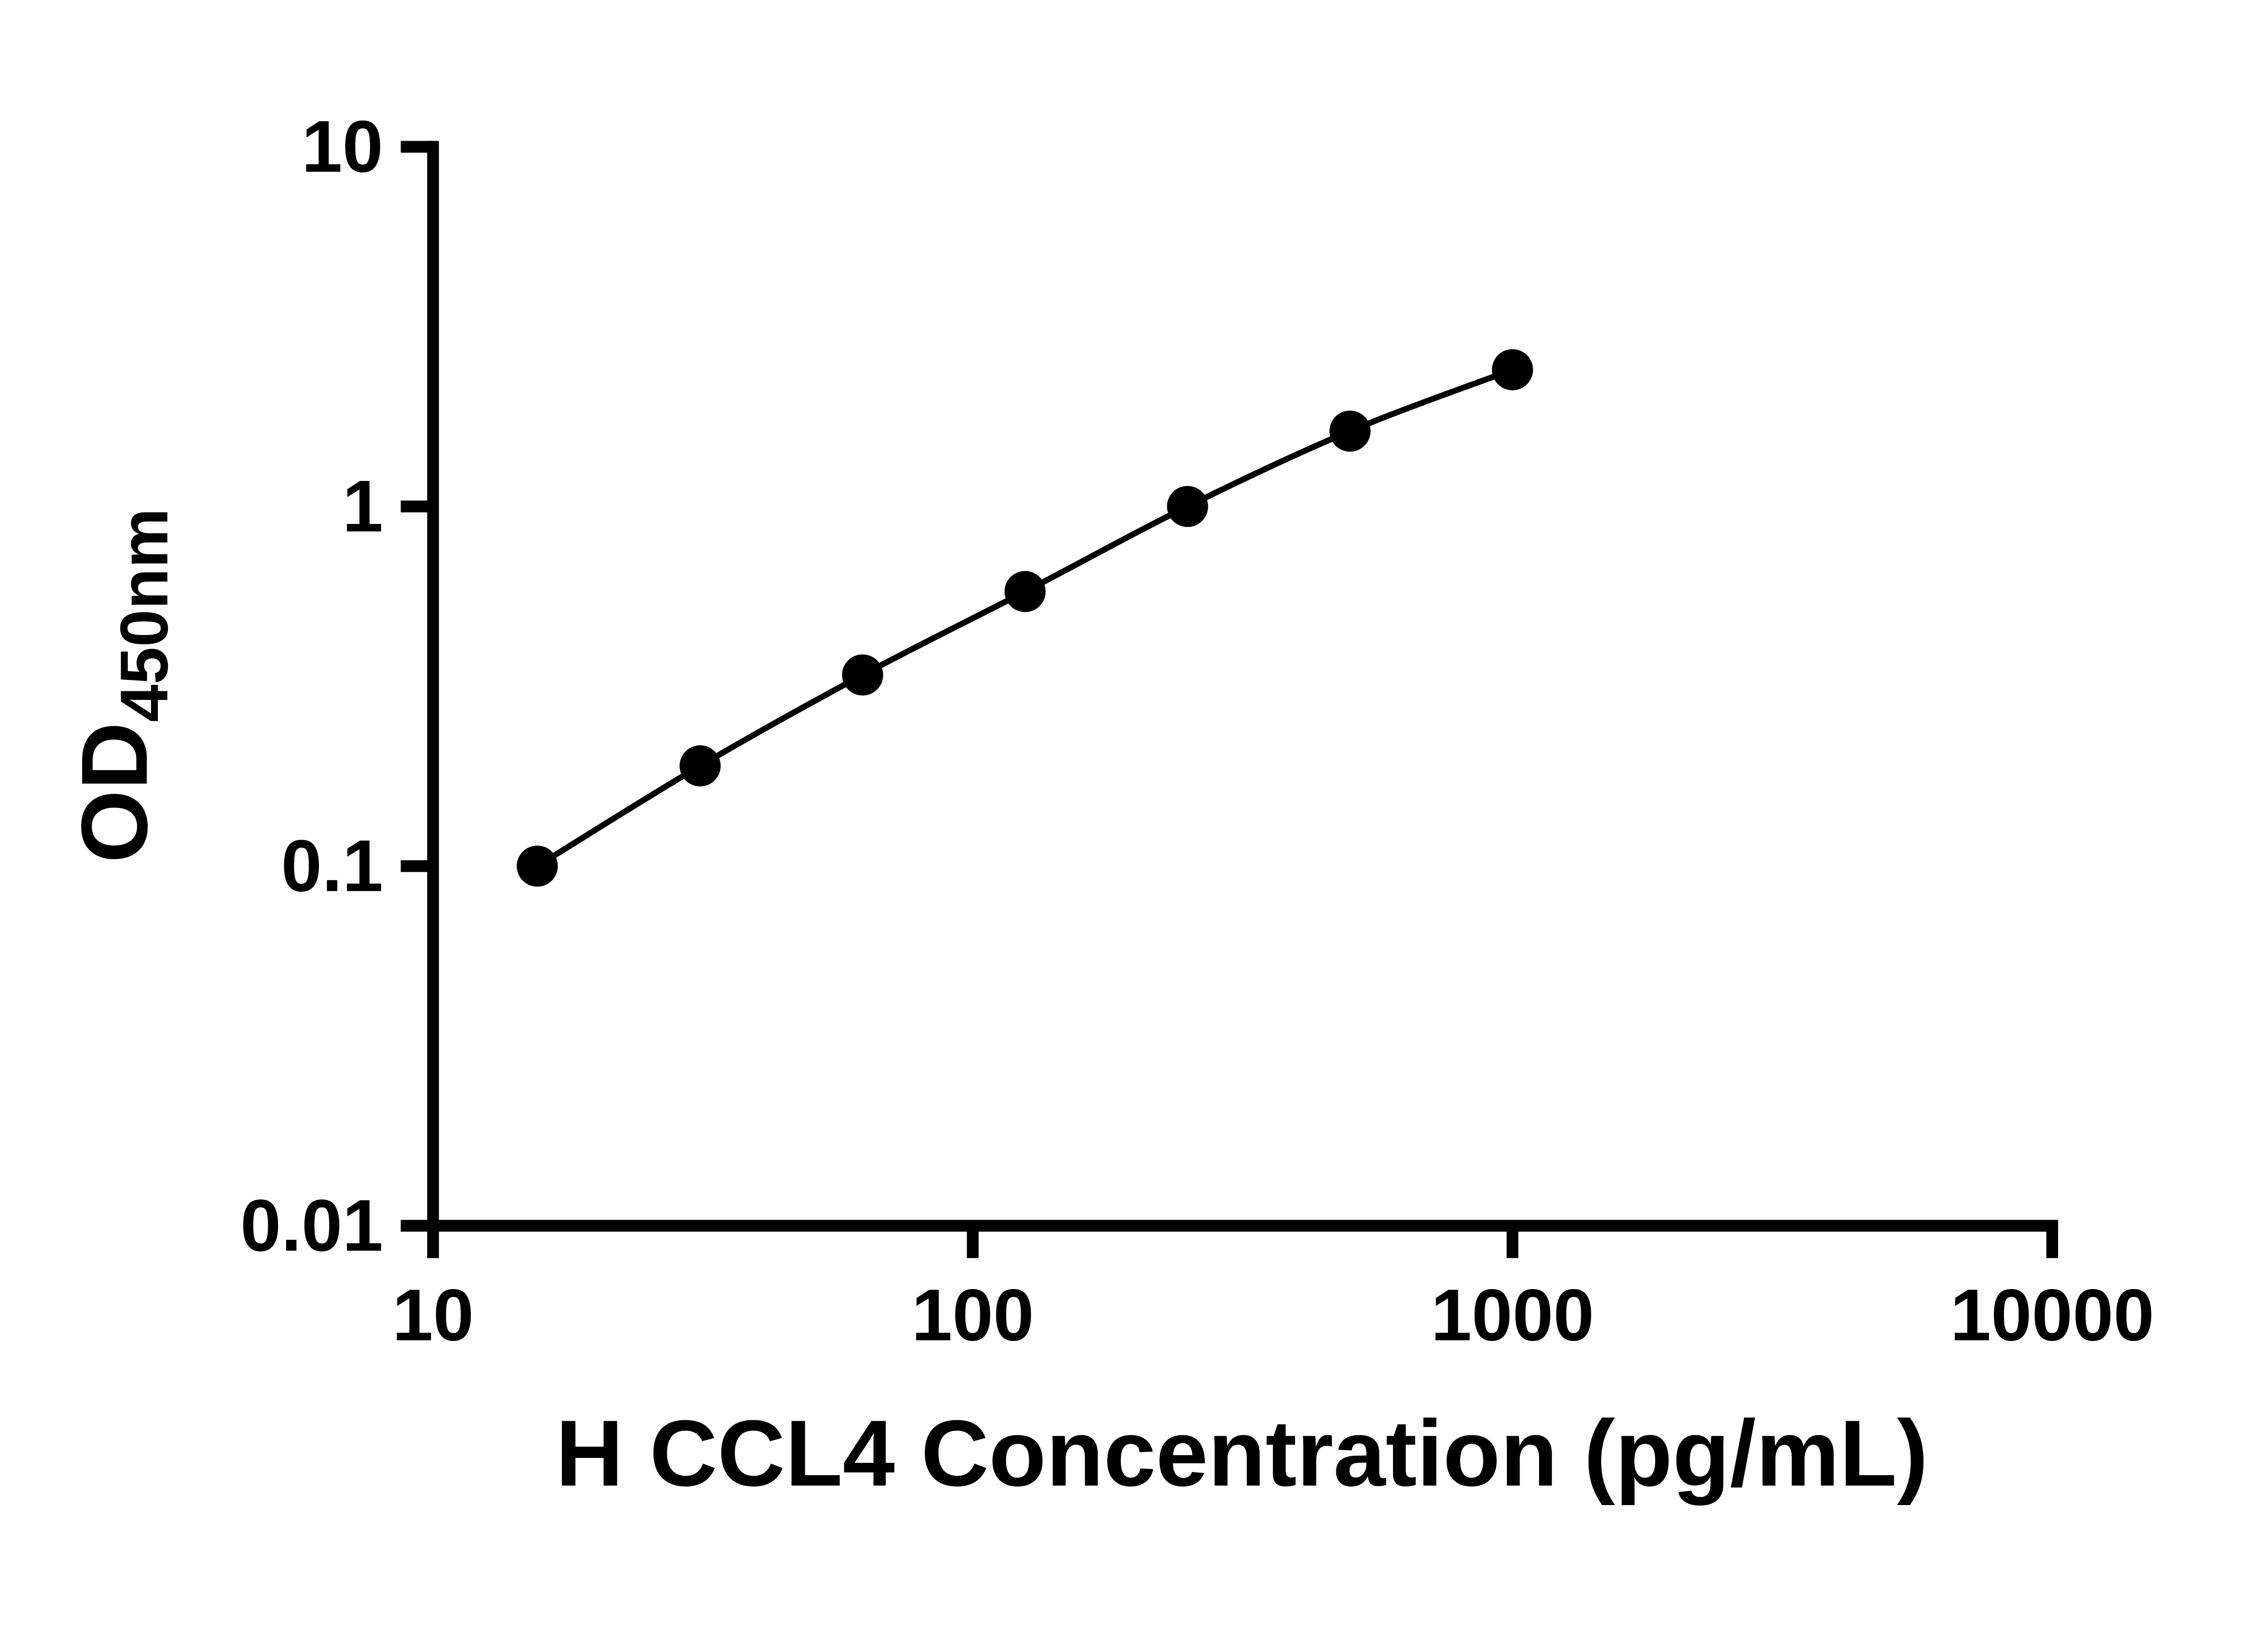 Image resolution: width=2268 pixels, height=1633 pixels. What do you see at coordinates (1025, 618) in the screenshot?
I see `standard-curve` at bounding box center [1025, 618].